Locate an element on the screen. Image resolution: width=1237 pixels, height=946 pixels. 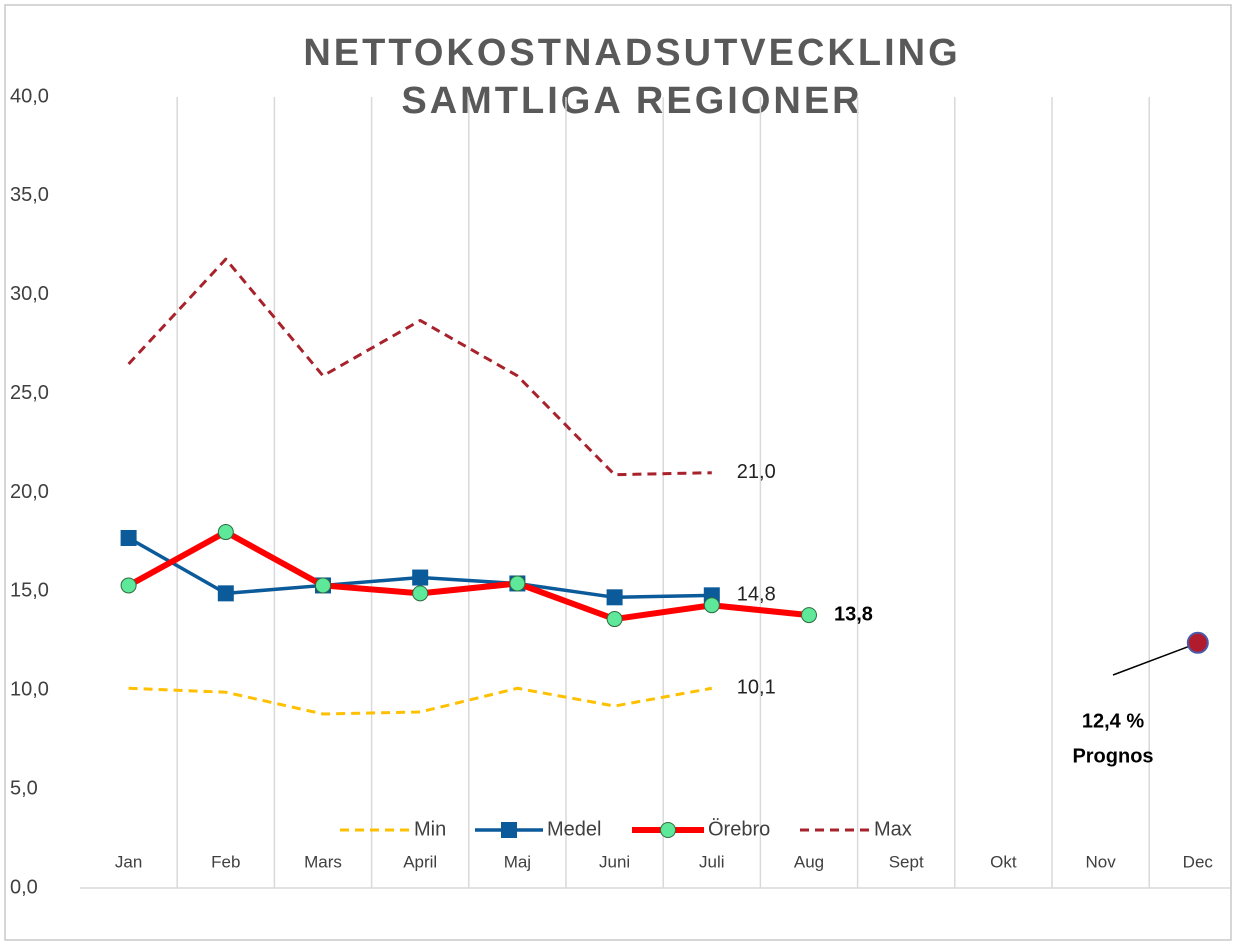
chart-title: NETTOKOSTNADSUTVECKLING is located at coordinates (631, 53).